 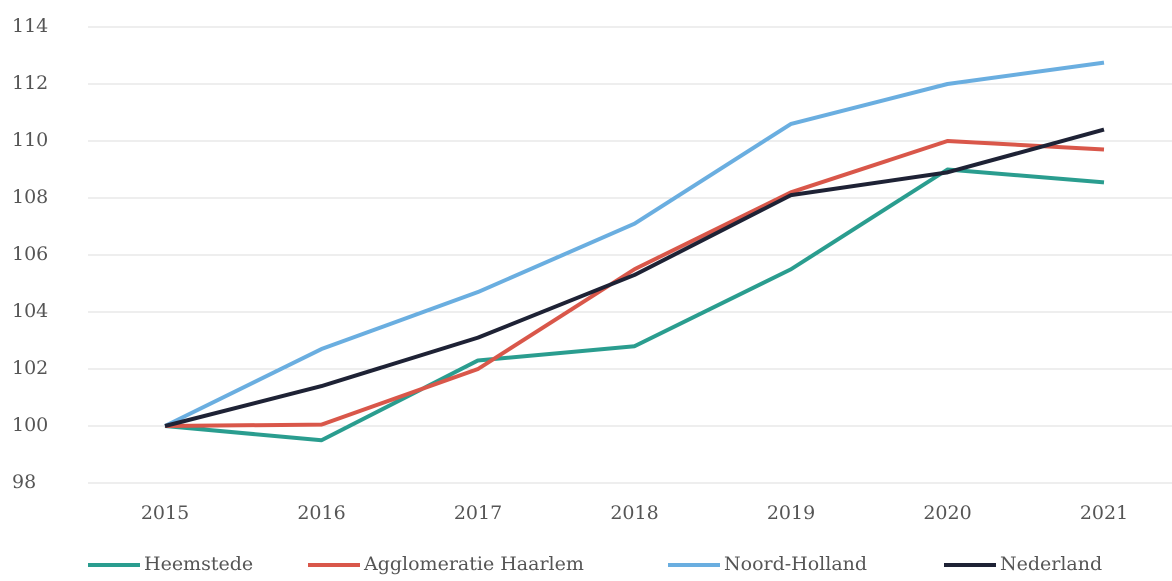 What do you see at coordinates (473, 564) in the screenshot?
I see `legend-label: Agglomeratie Haarlem` at bounding box center [473, 564].